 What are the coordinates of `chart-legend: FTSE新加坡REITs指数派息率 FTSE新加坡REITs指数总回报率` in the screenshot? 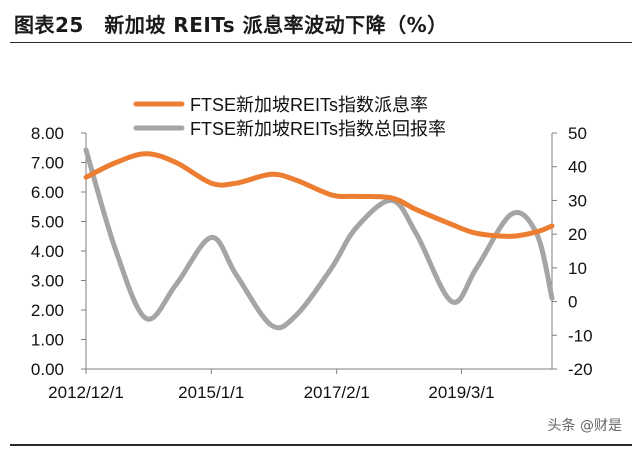 It's located at (289, 117).